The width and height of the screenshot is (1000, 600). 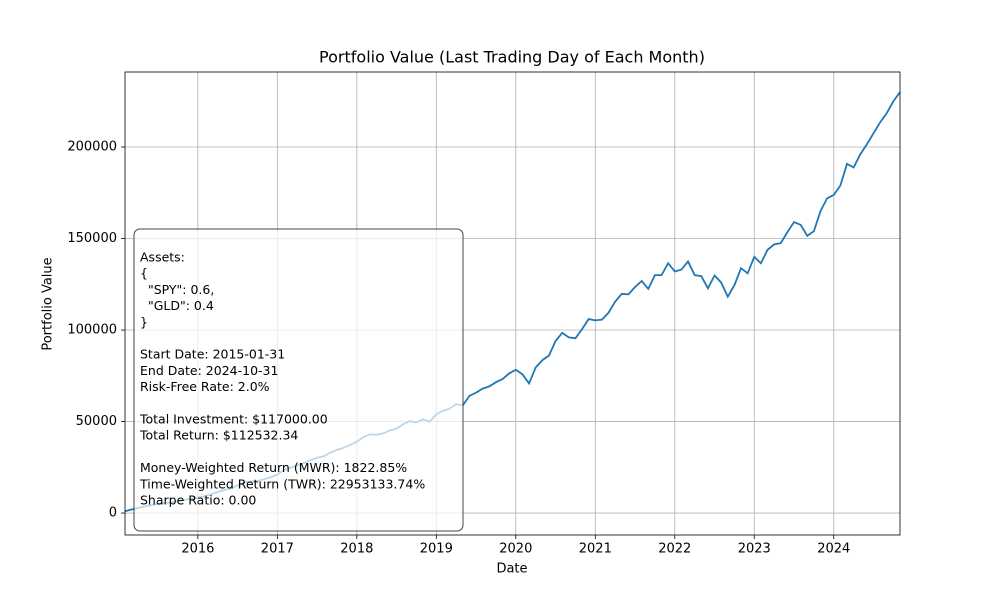 What do you see at coordinates (92, 147) in the screenshot?
I see `y-tick-label: 200000` at bounding box center [92, 147].